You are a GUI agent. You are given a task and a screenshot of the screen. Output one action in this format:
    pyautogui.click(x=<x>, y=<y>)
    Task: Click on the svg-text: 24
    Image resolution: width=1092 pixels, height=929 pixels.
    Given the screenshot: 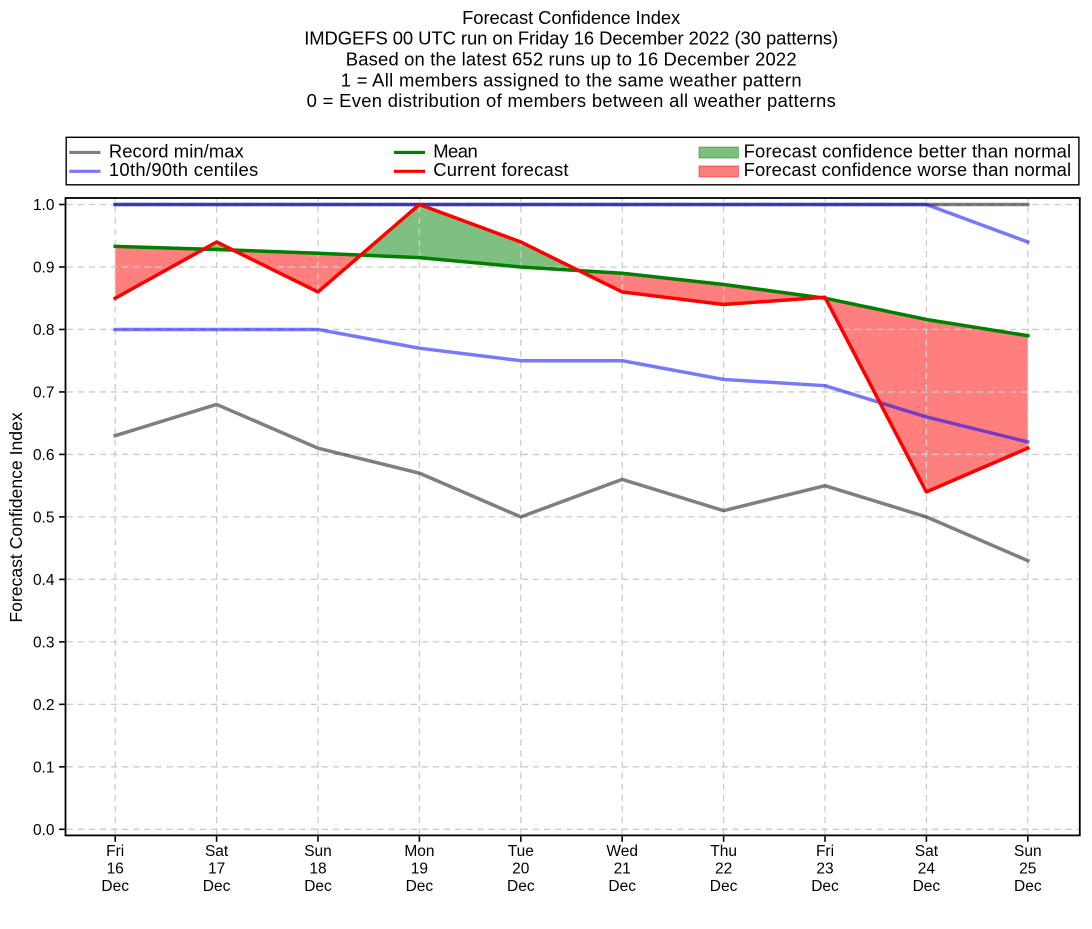 What is the action you would take?
    pyautogui.click(x=927, y=868)
    